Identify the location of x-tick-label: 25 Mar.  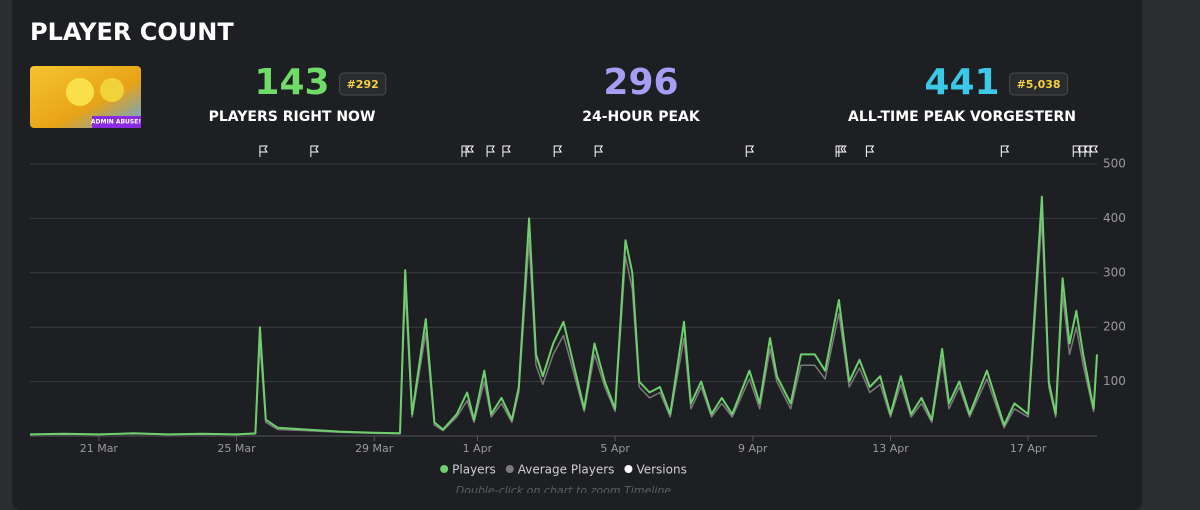
(236, 448).